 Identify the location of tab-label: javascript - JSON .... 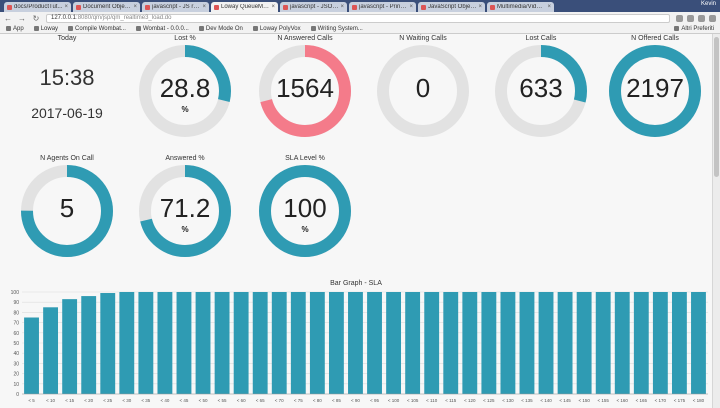
(314, 7).